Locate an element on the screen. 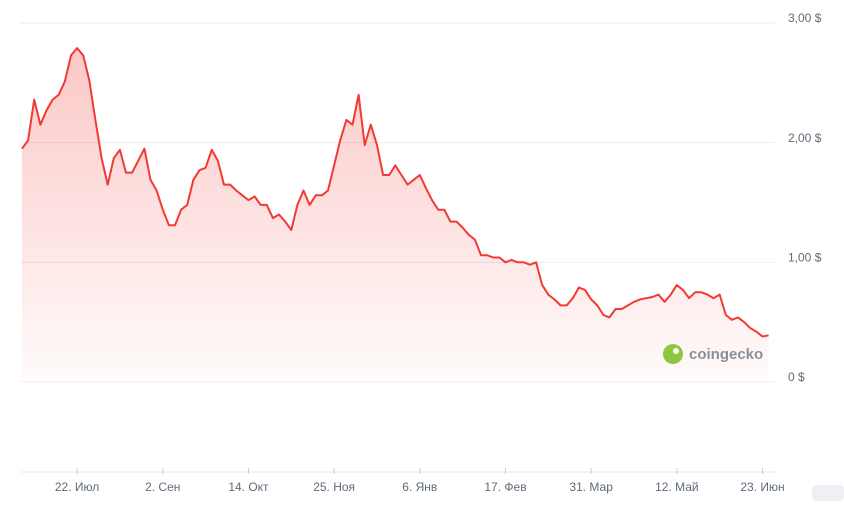  corner-button is located at coordinates (828, 493).